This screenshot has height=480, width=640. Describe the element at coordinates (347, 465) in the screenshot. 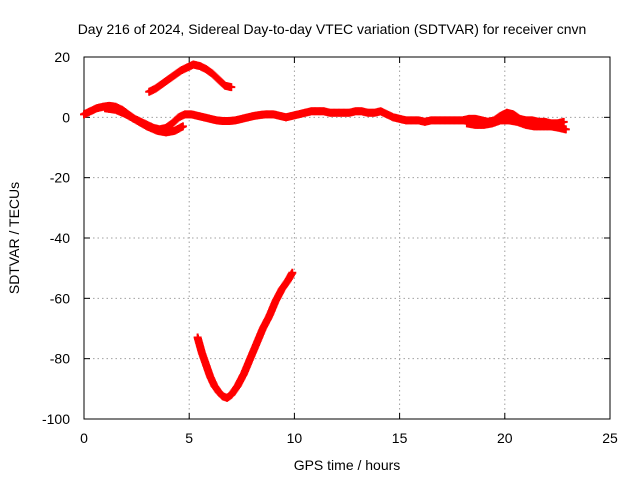

I see `x-axis-label: GPS time / hours` at that location.